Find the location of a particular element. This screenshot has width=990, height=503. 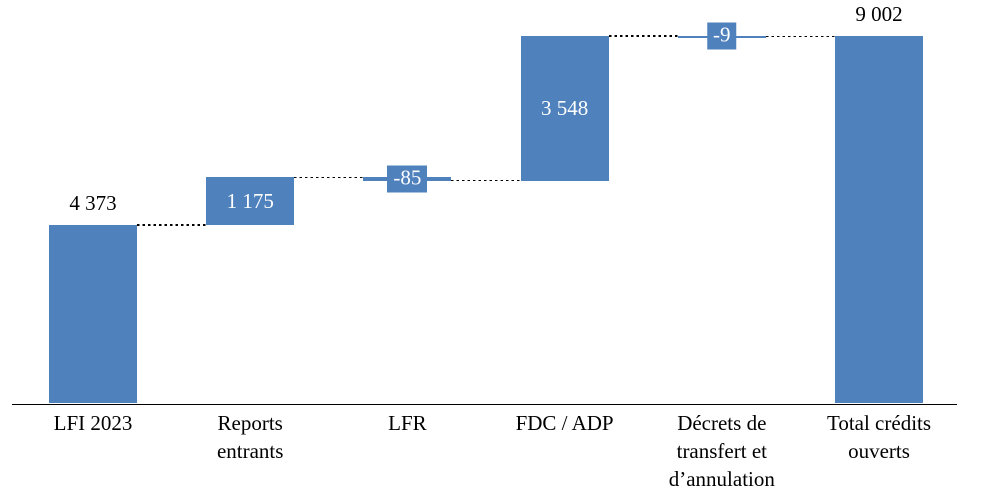

category-label-line: transfert et is located at coordinates (721, 451).